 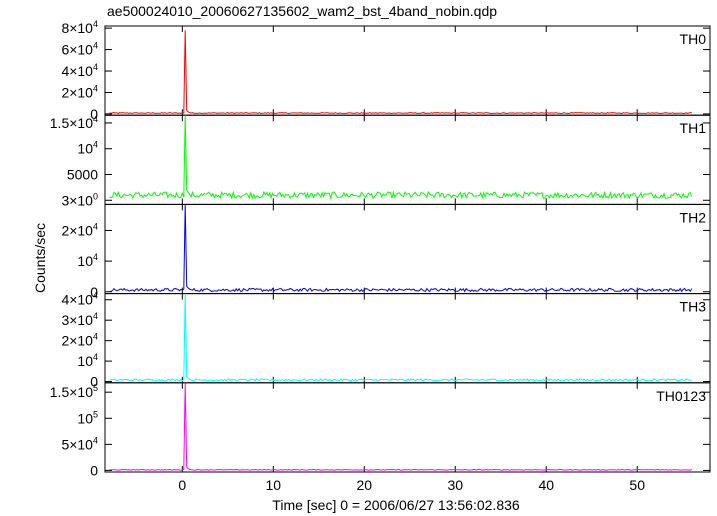 I want to click on panel-frame-th1, so click(x=407, y=159).